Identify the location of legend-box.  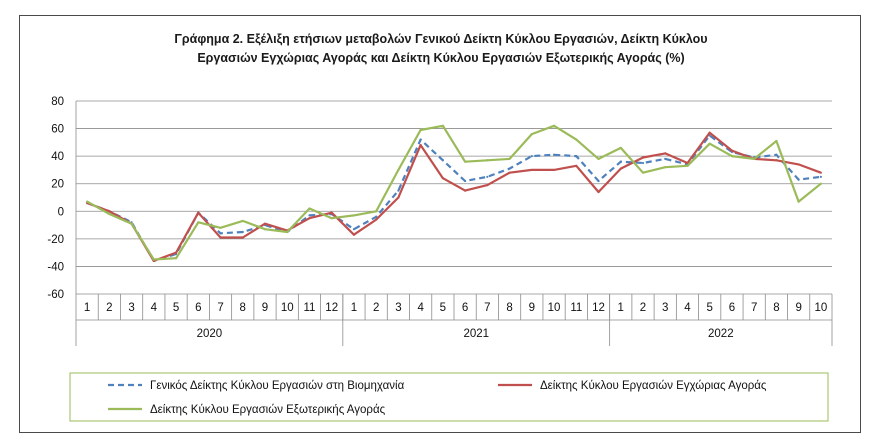
(449, 397).